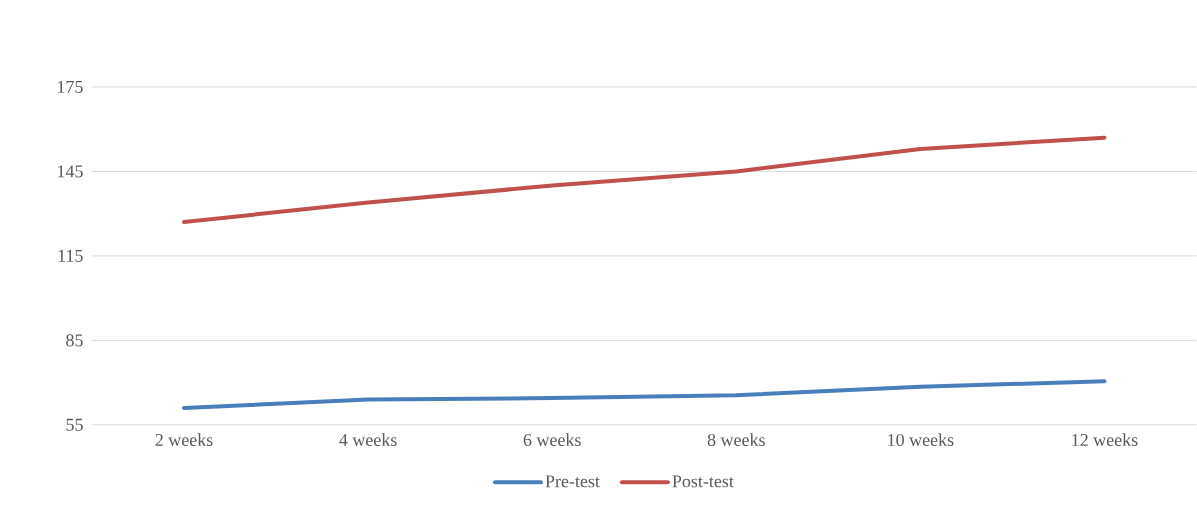 This screenshot has height=511, width=1197. I want to click on legend-label: Post-test, so click(703, 481).